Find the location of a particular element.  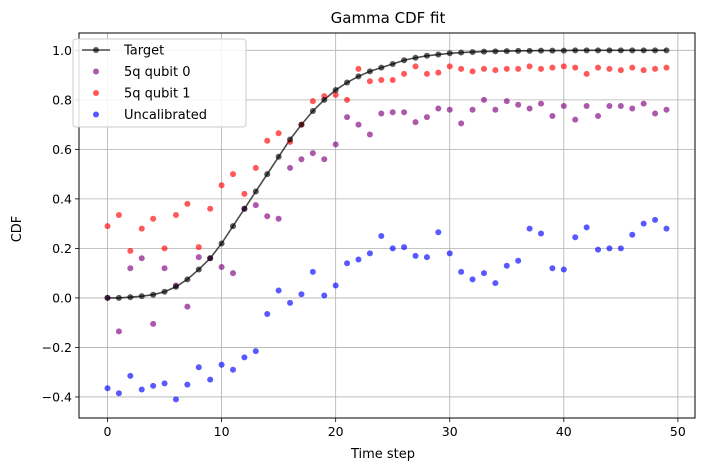

legend-label-uncalibrated: Uncalibrated is located at coordinates (165, 115).